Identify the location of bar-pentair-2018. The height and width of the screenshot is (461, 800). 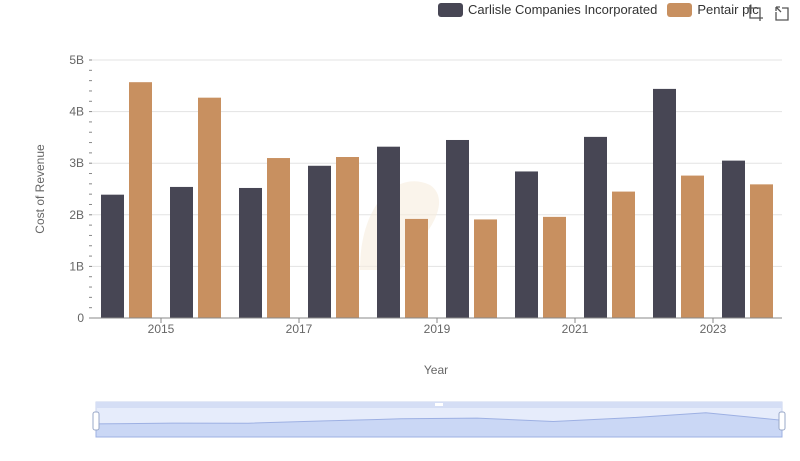
(416, 268).